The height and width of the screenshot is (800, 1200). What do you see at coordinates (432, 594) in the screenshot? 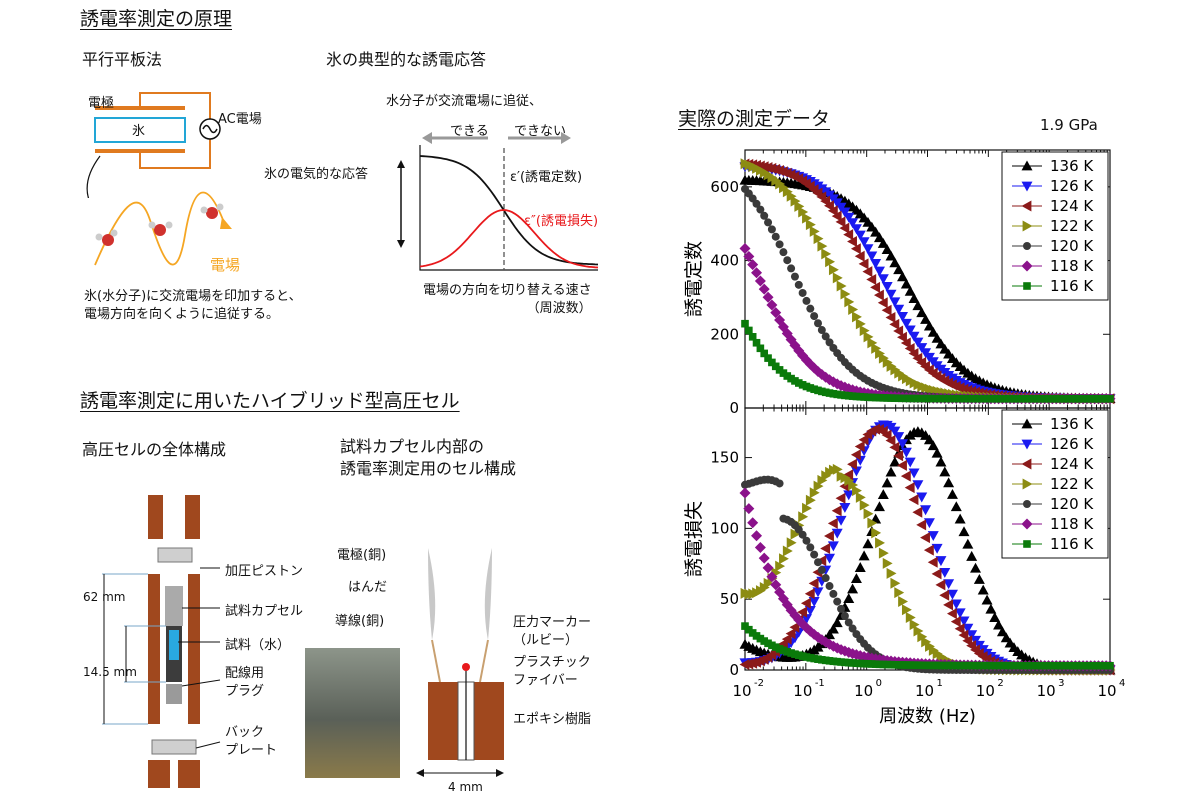
I see `left-solder` at bounding box center [432, 594].